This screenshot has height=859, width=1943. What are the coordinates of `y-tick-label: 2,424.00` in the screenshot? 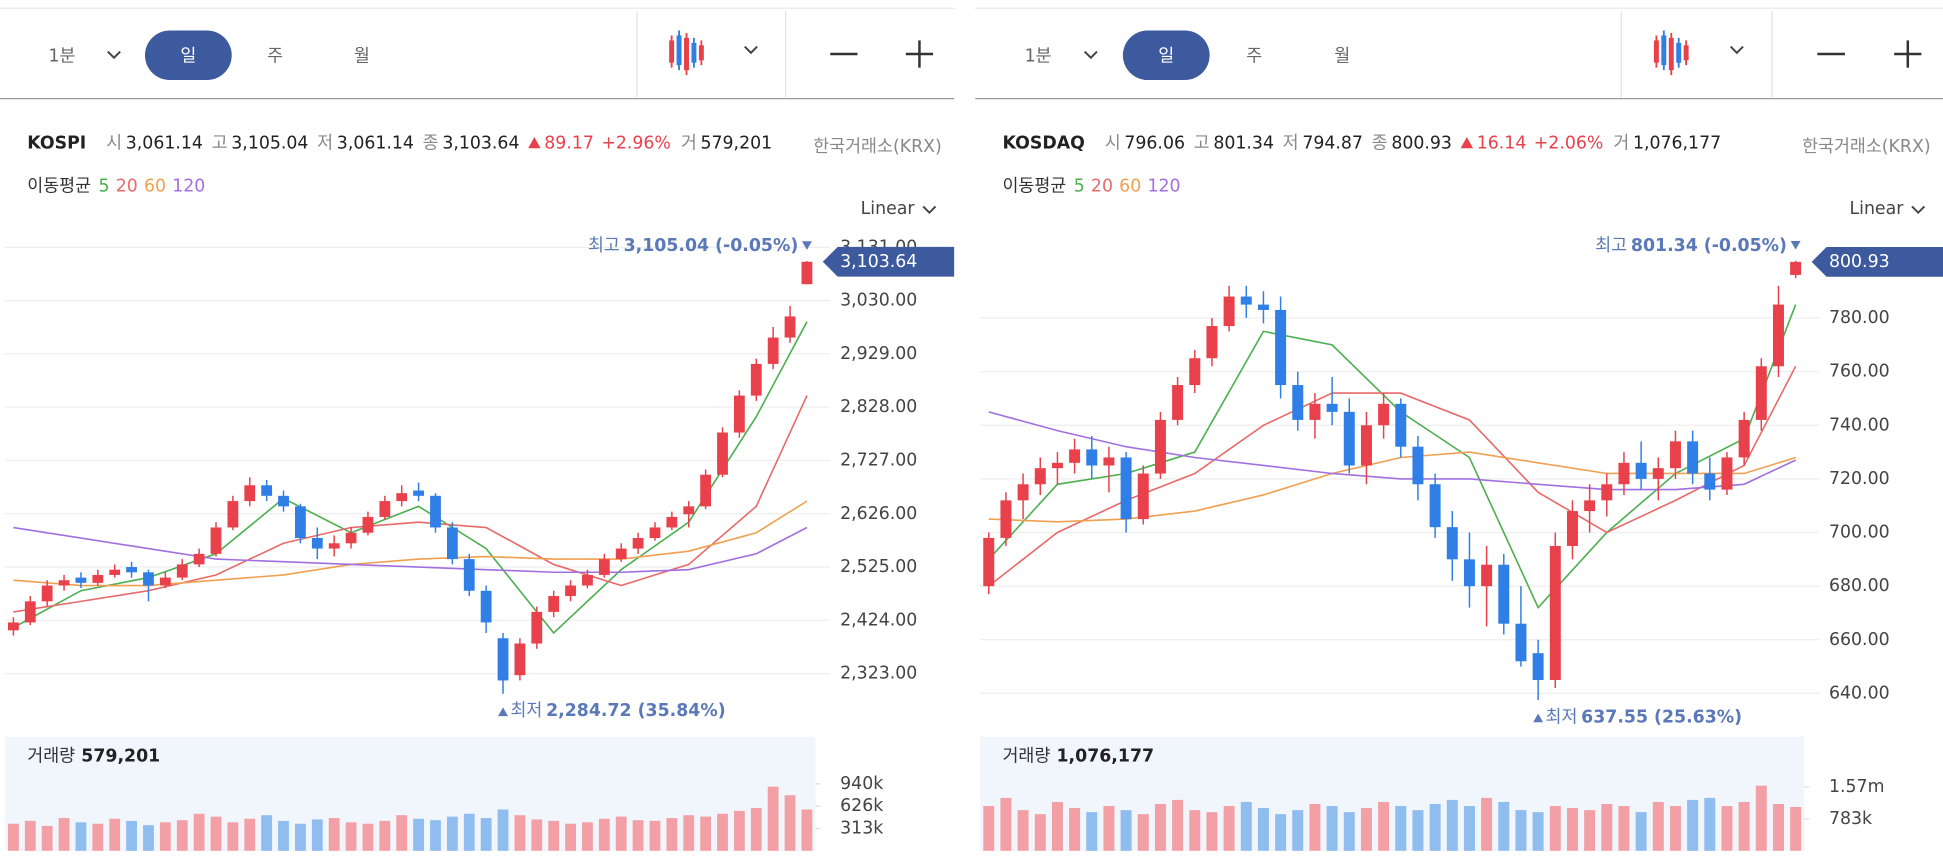 It's located at (878, 620).